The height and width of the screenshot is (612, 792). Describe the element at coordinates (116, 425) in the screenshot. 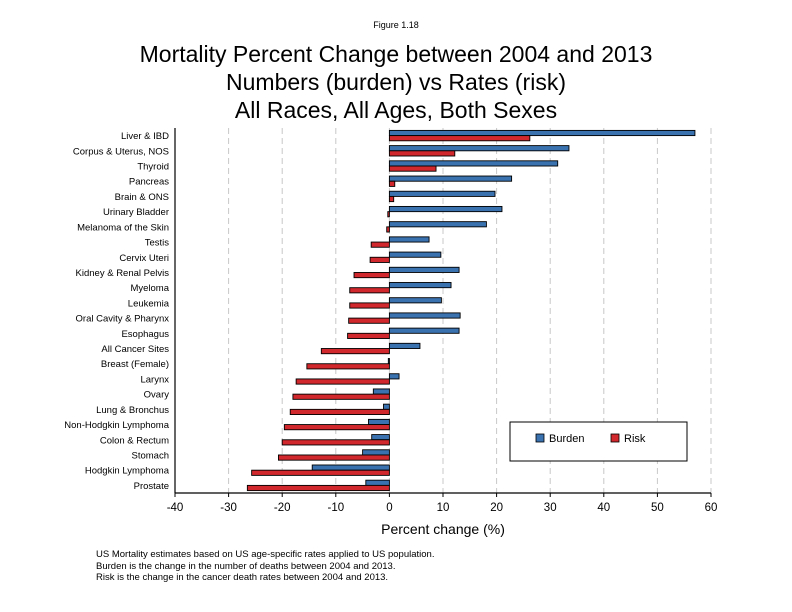

I see `y-tick-label: Non-Hodgkin Lymphoma` at that location.